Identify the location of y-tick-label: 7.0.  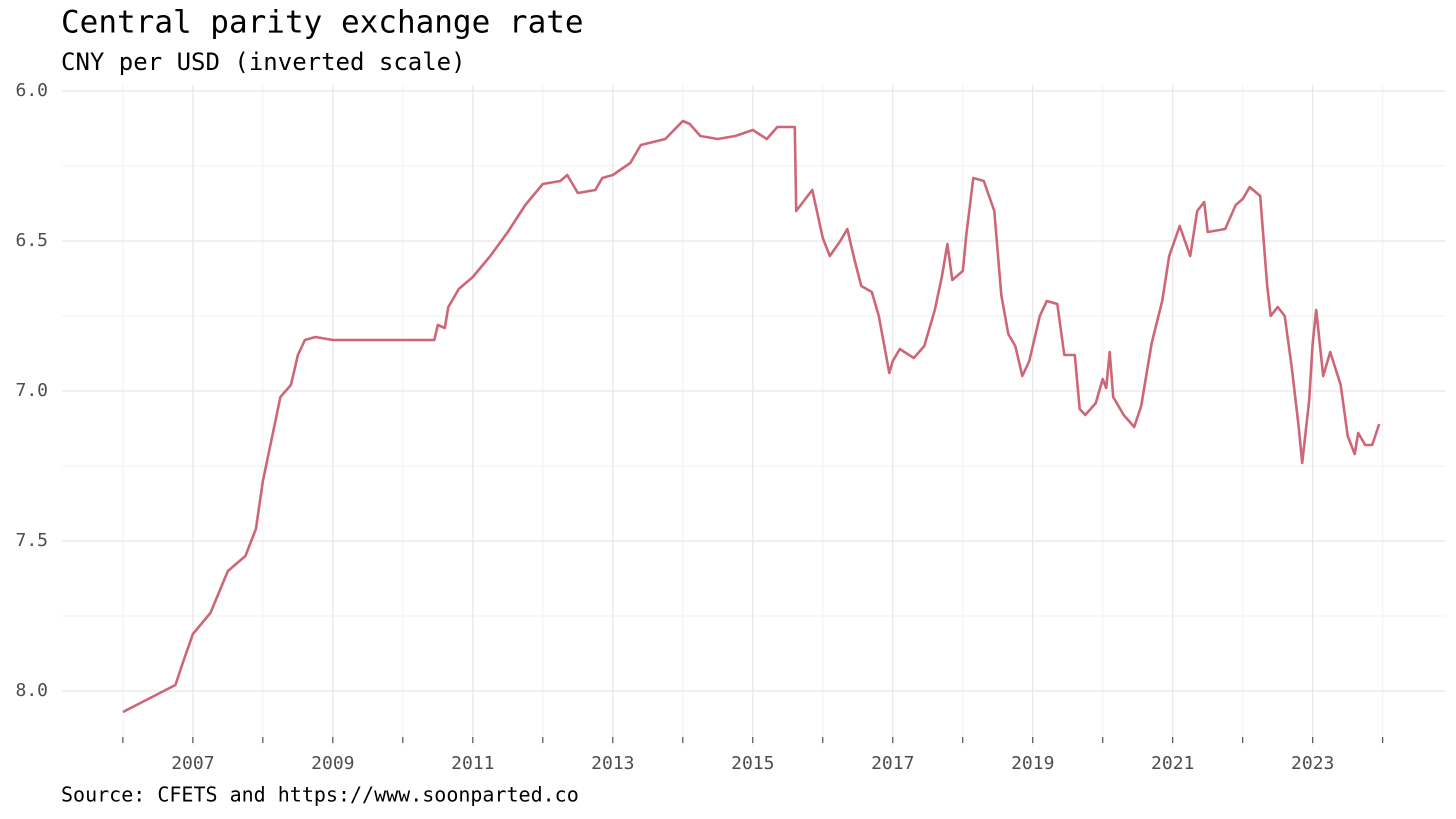
(31, 390).